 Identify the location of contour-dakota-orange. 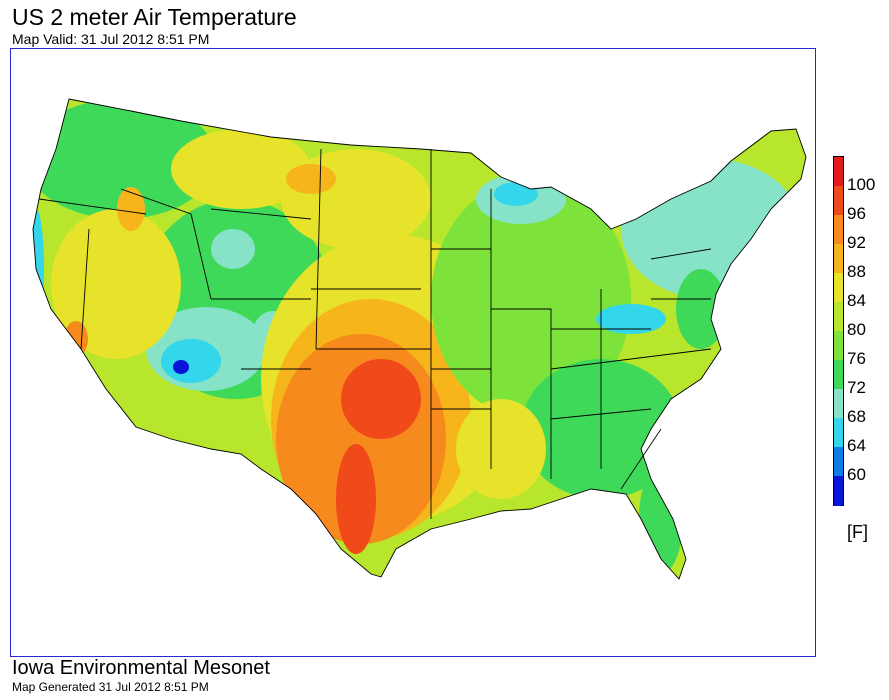
(311, 179).